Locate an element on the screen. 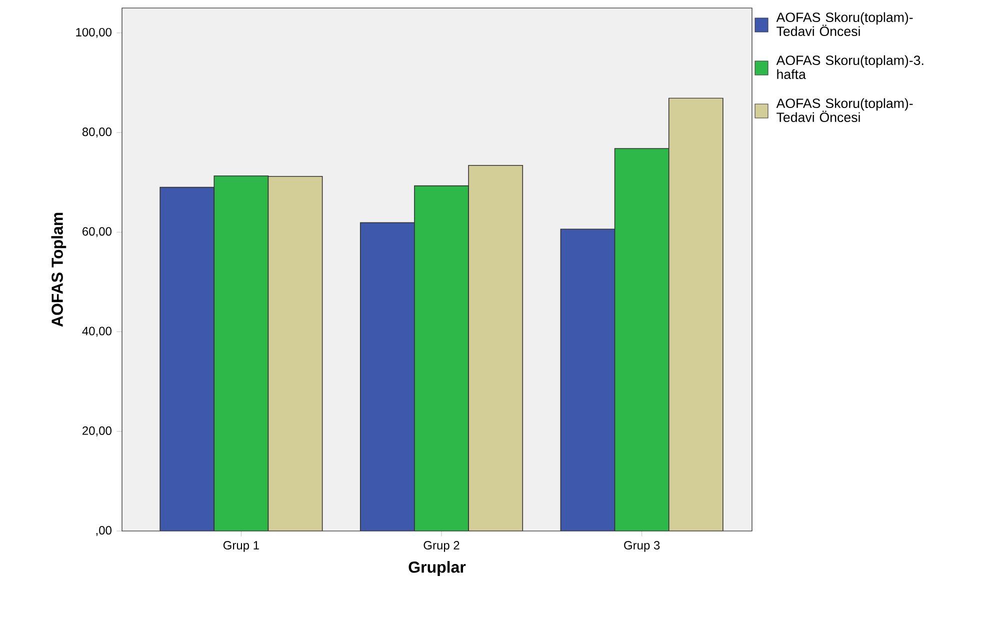 The image size is (992, 619). y-tick-label: 100,00 is located at coordinates (94, 33).